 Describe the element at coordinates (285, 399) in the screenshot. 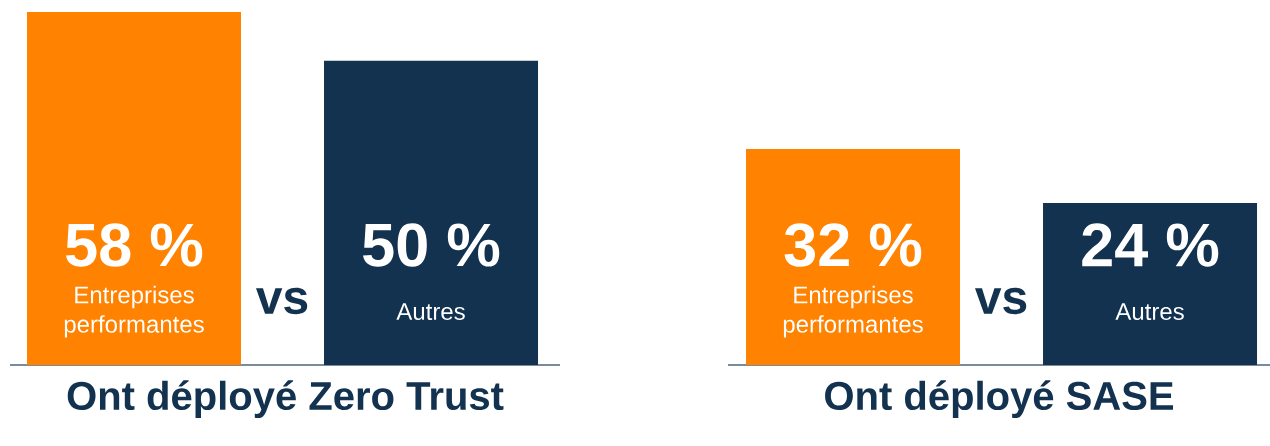

I see `text: Ont déployé Zero Trust` at that location.